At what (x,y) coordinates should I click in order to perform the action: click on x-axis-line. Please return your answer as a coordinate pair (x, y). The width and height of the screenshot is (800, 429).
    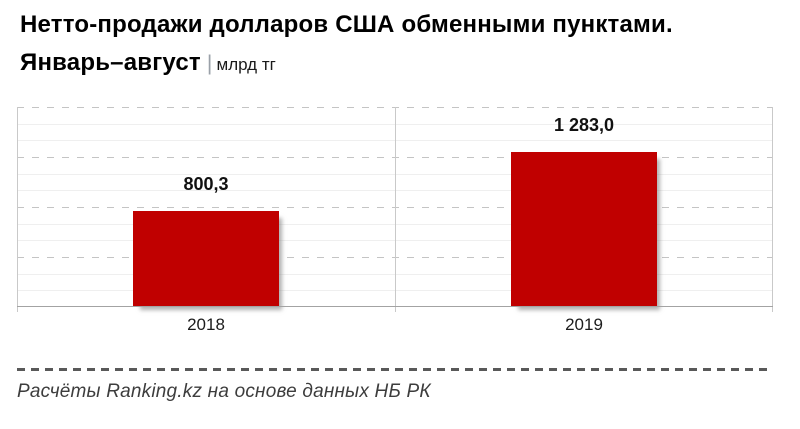
    Looking at the image, I should click on (395, 306).